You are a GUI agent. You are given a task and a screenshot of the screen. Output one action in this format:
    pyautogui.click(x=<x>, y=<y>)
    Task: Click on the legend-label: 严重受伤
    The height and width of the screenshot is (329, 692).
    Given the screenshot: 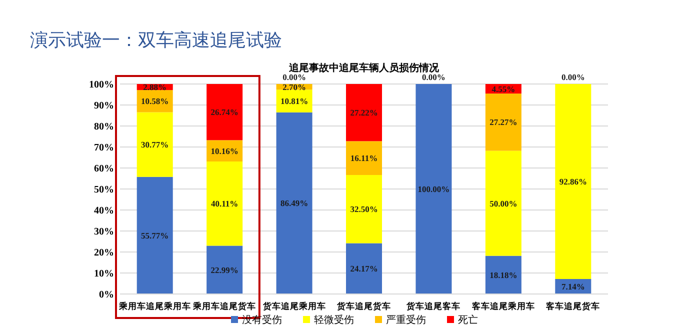 What is the action you would take?
    pyautogui.click(x=406, y=320)
    